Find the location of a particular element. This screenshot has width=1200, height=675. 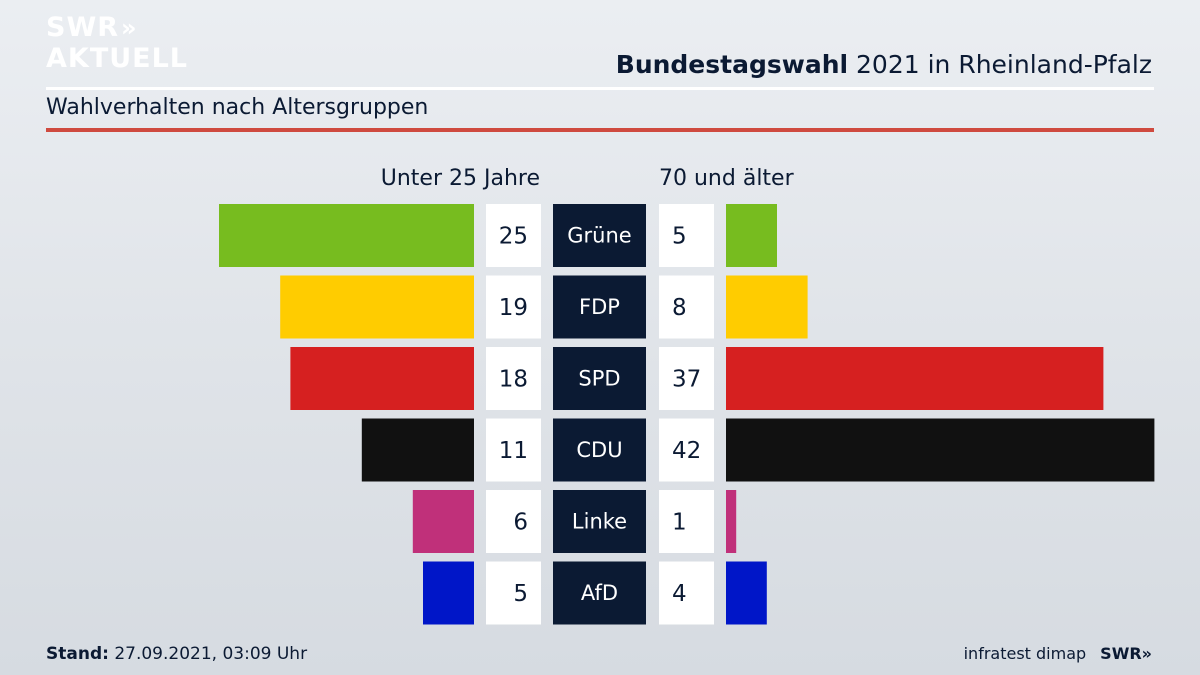

party-box-spd is located at coordinates (599, 378).